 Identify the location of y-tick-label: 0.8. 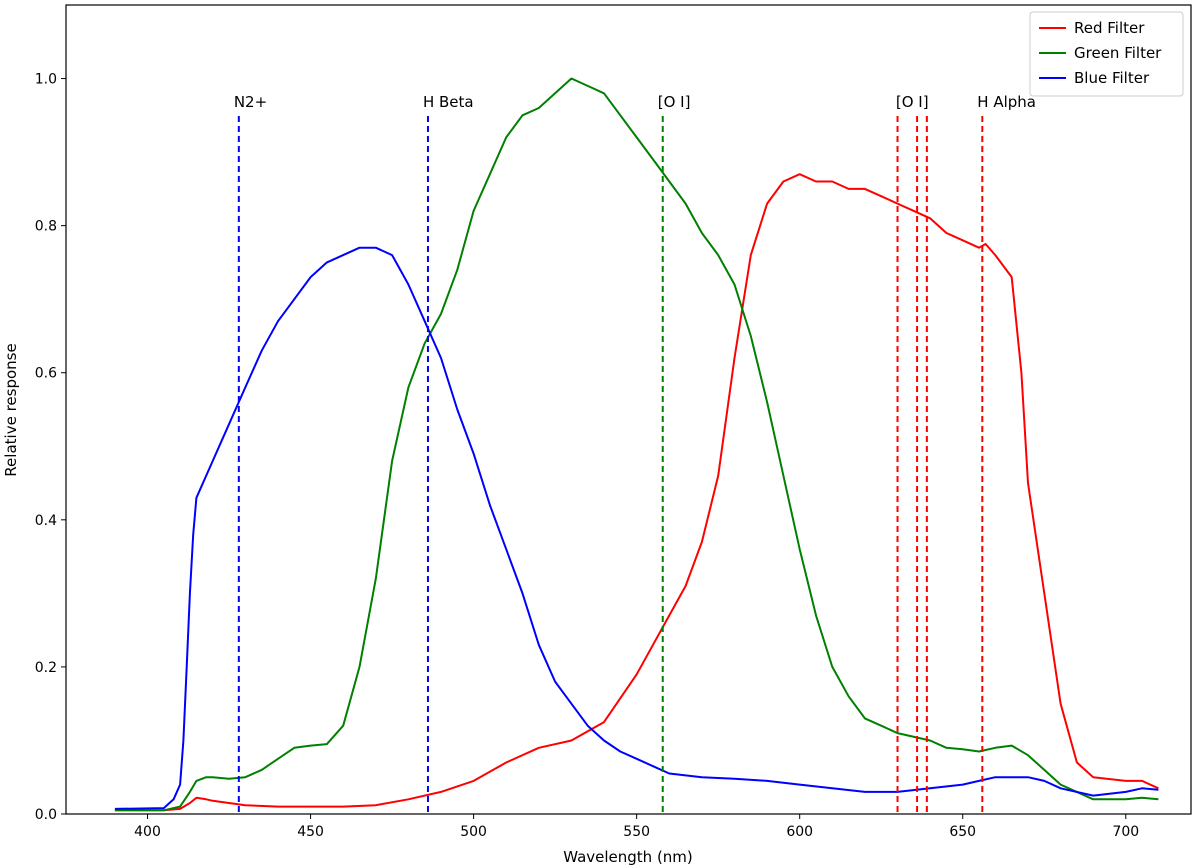
(46, 227).